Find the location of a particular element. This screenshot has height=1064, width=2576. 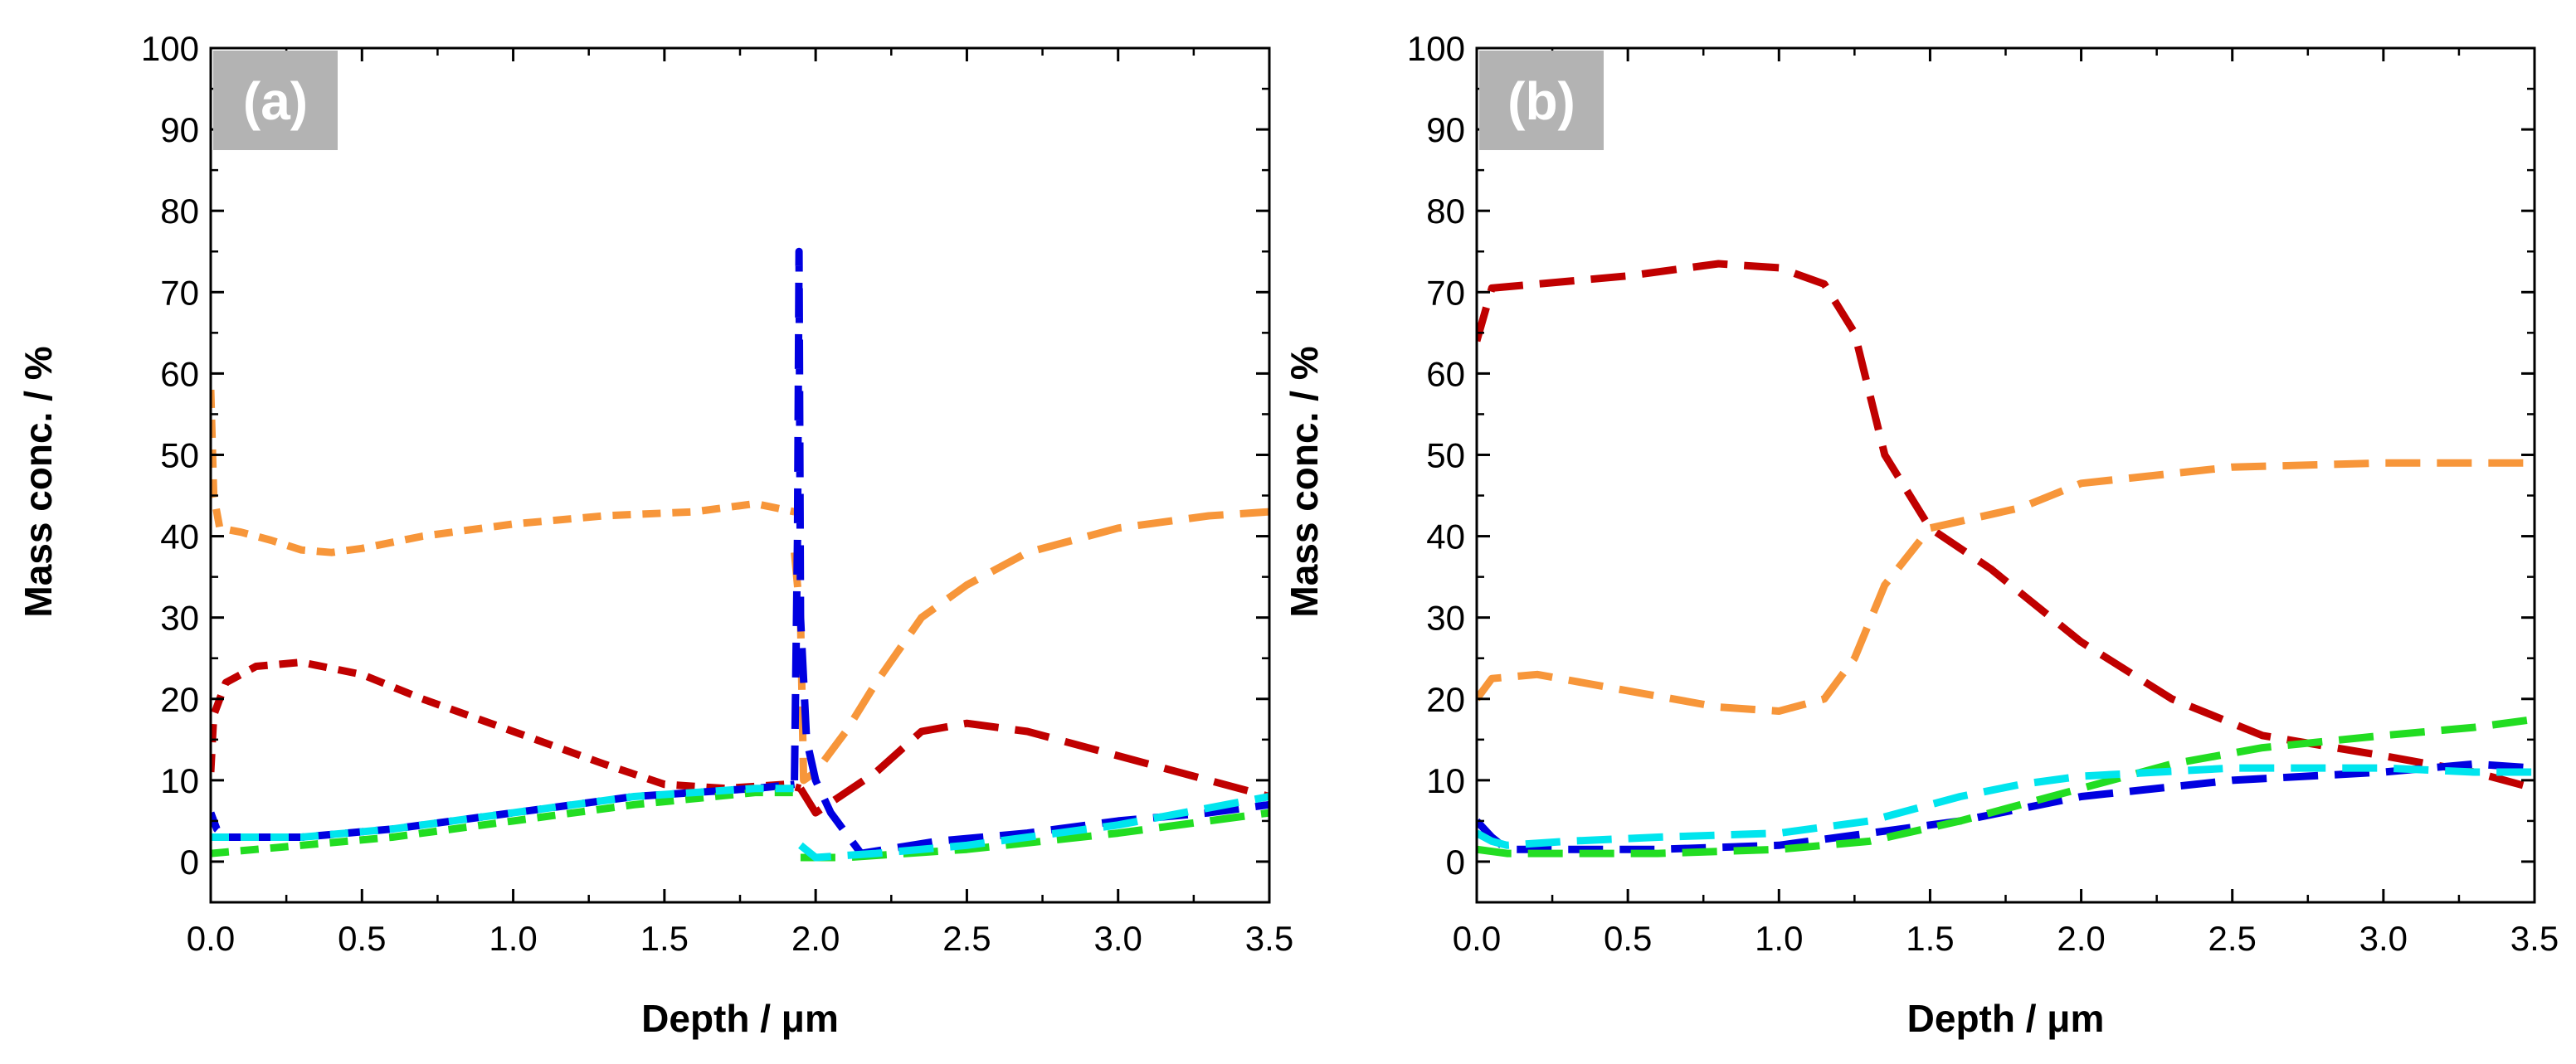

panel-label: (b) is located at coordinates (1541, 101).